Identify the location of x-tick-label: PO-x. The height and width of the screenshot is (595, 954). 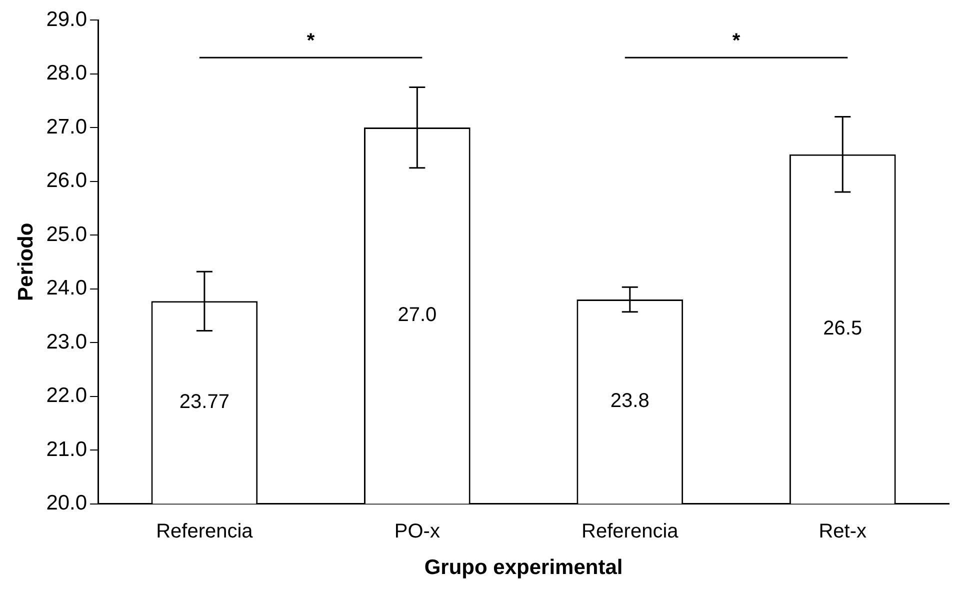
(417, 531).